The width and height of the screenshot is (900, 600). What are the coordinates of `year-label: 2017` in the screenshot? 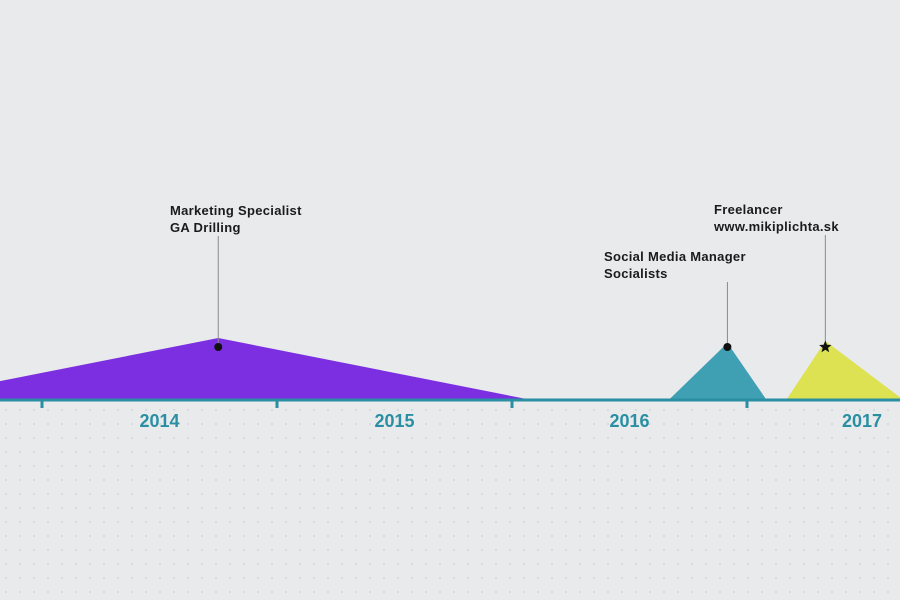 It's located at (862, 421).